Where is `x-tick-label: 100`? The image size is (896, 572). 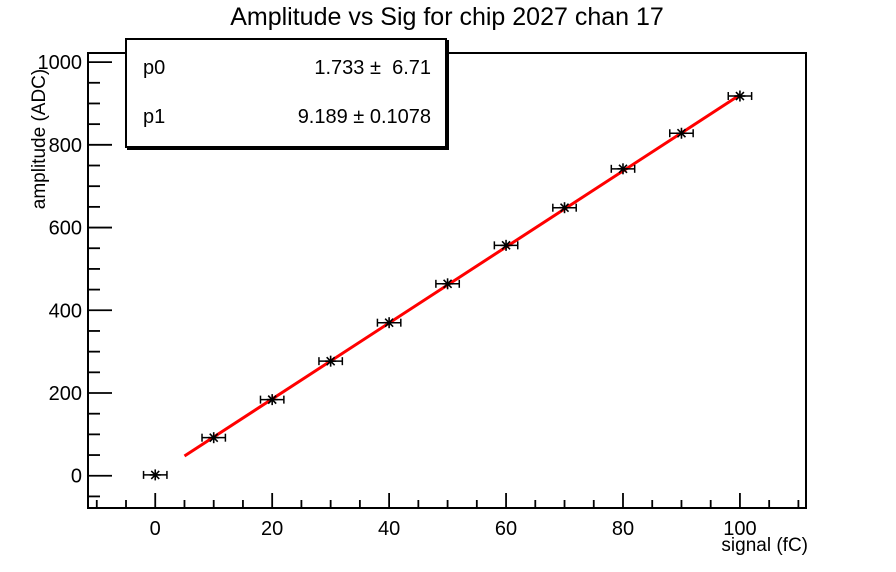
x-tick-label: 100 is located at coordinates (739, 529).